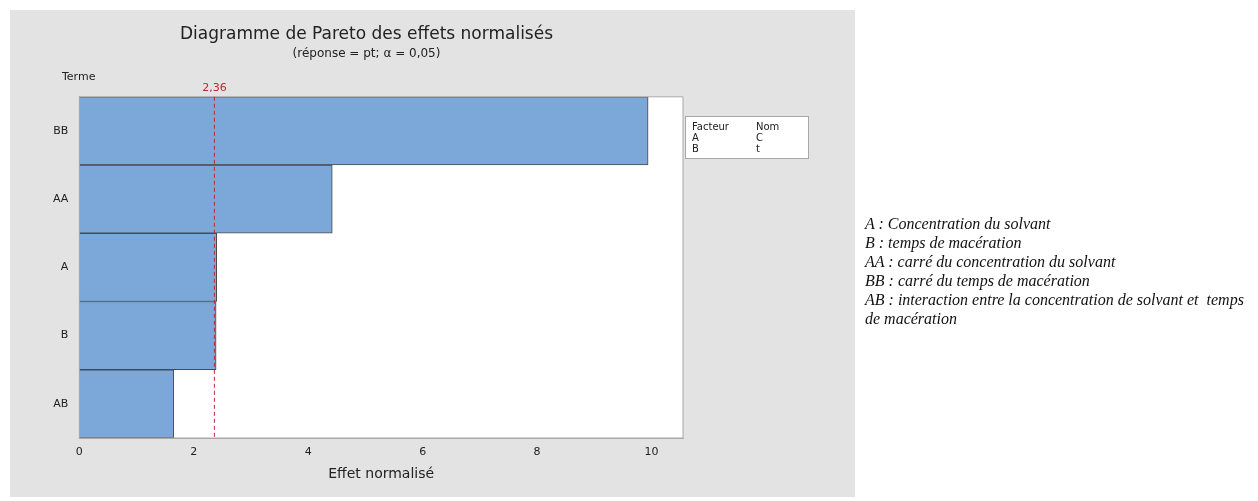  I want to click on text: AA : carré du concentration du solvant, so click(991, 261).